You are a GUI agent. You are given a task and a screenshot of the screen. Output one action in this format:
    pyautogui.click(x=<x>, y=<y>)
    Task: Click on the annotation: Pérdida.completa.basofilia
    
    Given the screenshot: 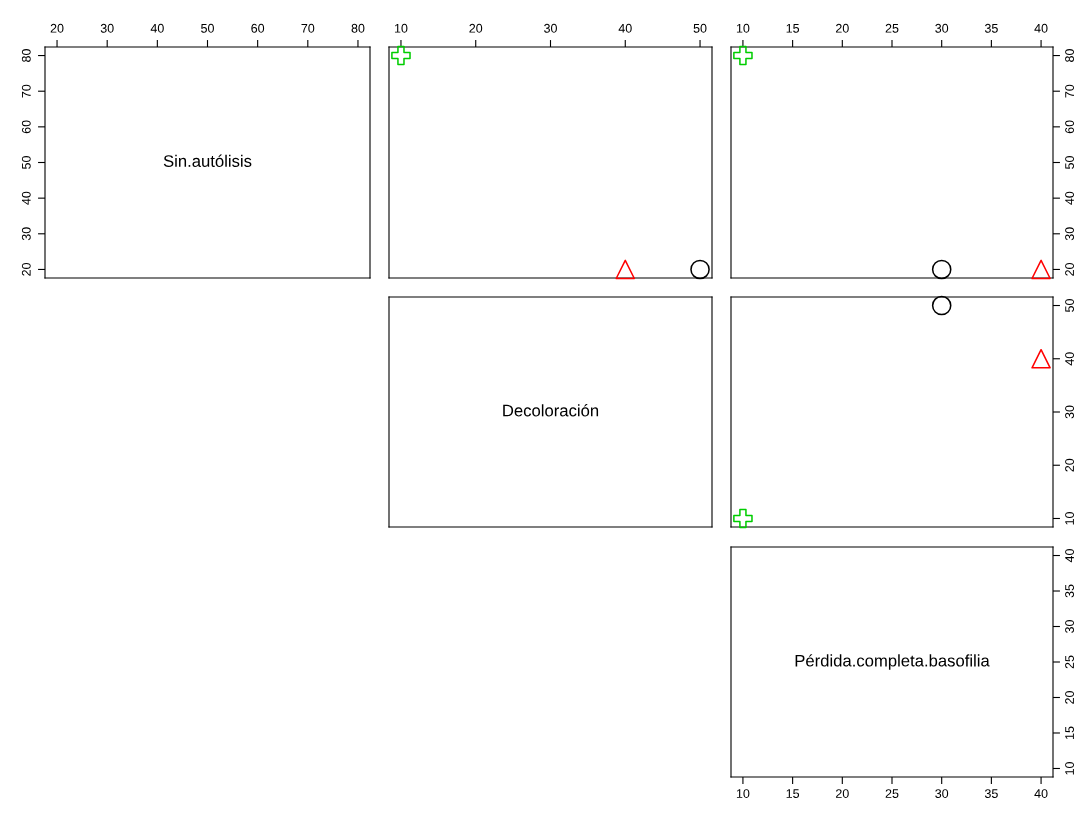 What is the action you would take?
    pyautogui.click(x=892, y=662)
    